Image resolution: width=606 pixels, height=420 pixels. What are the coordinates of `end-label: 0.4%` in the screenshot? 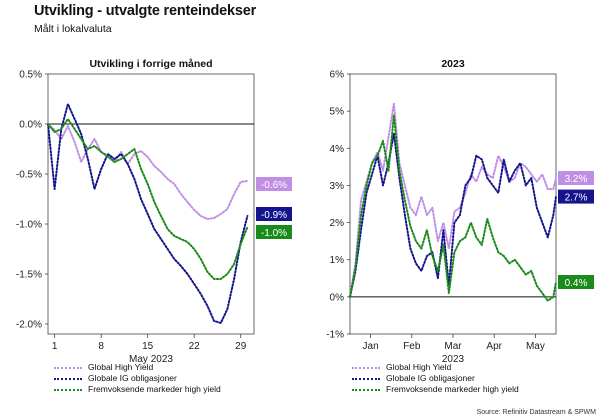 It's located at (576, 283).